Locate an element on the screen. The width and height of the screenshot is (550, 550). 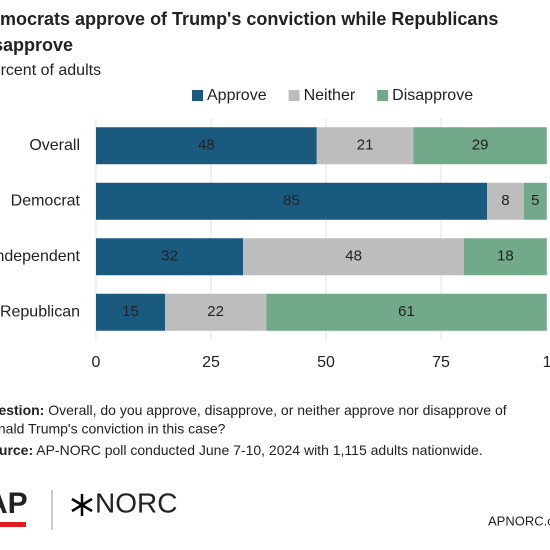
data-label: 61 is located at coordinates (406, 311).